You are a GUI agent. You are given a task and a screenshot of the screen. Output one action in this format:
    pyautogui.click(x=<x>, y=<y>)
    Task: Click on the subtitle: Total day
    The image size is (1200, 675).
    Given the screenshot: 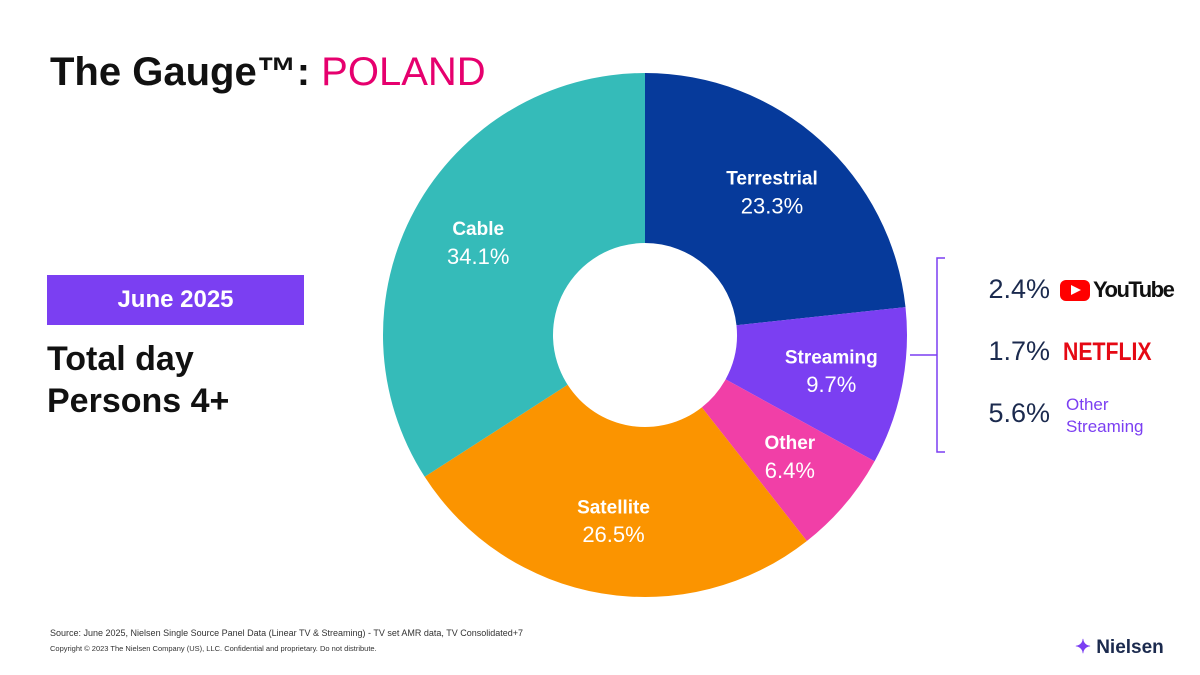 What is the action you would take?
    pyautogui.click(x=120, y=359)
    